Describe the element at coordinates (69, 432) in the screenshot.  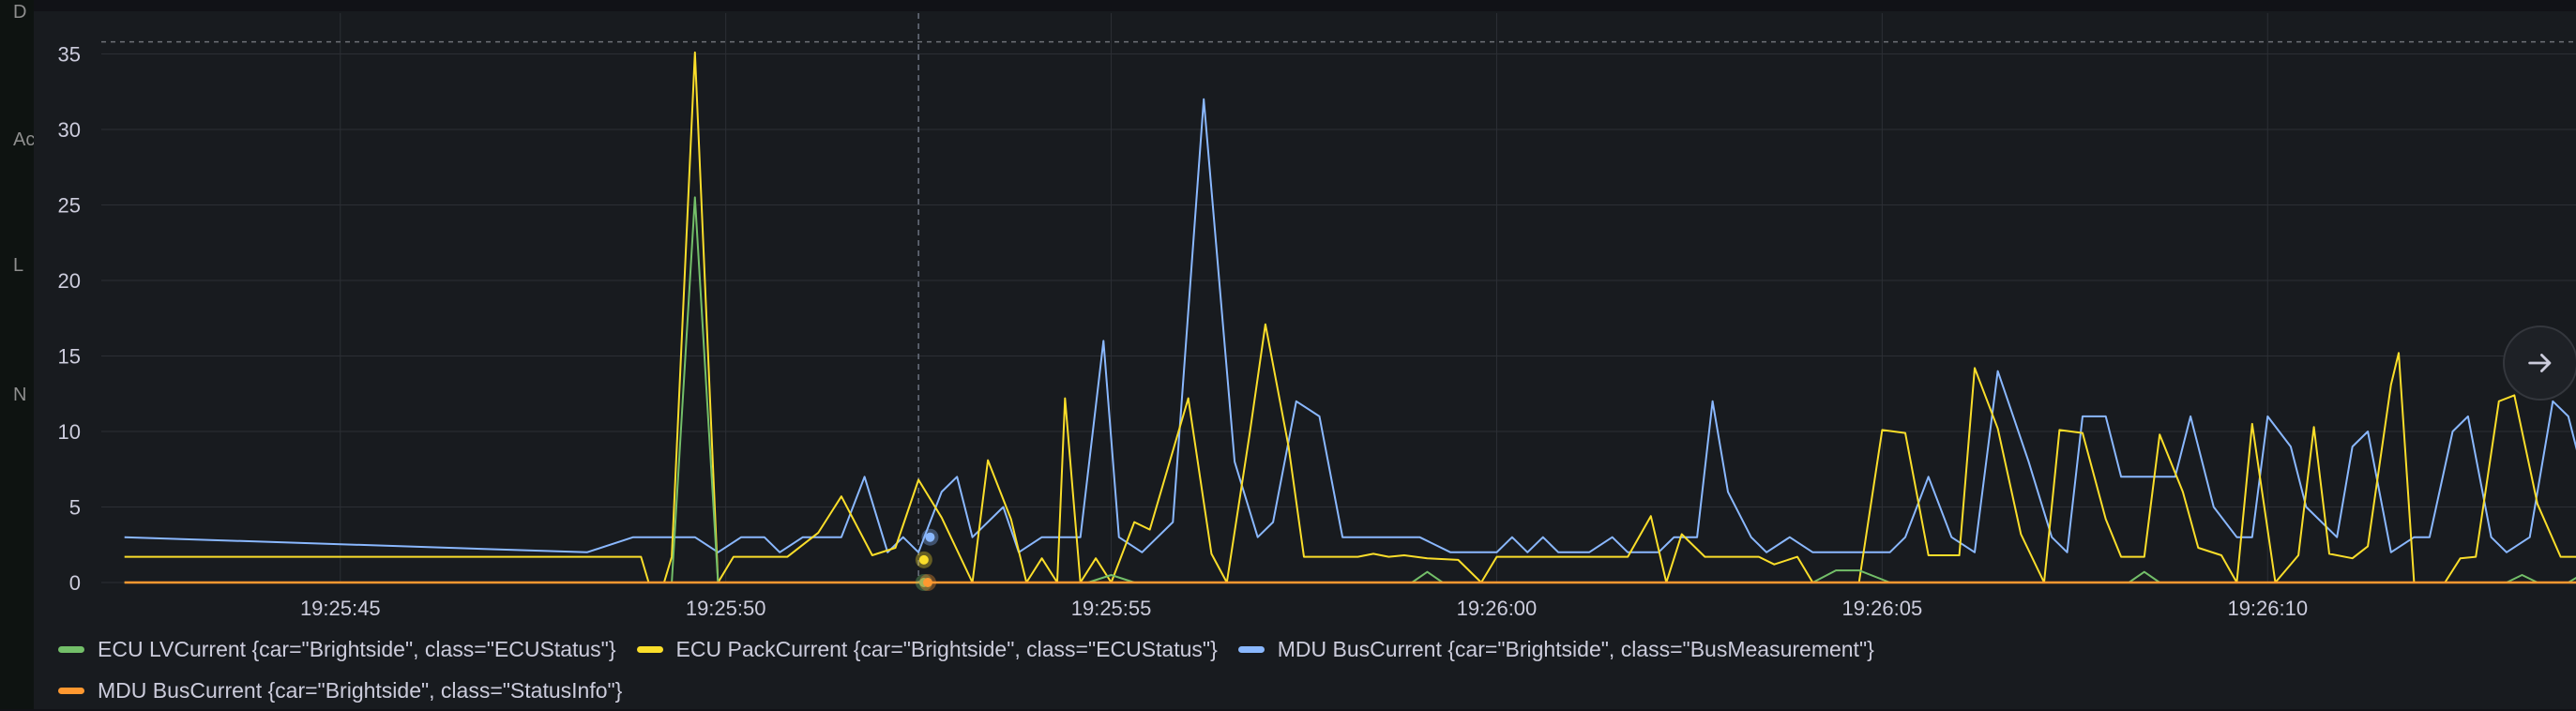
I see `y-tick-label: 10` at that location.